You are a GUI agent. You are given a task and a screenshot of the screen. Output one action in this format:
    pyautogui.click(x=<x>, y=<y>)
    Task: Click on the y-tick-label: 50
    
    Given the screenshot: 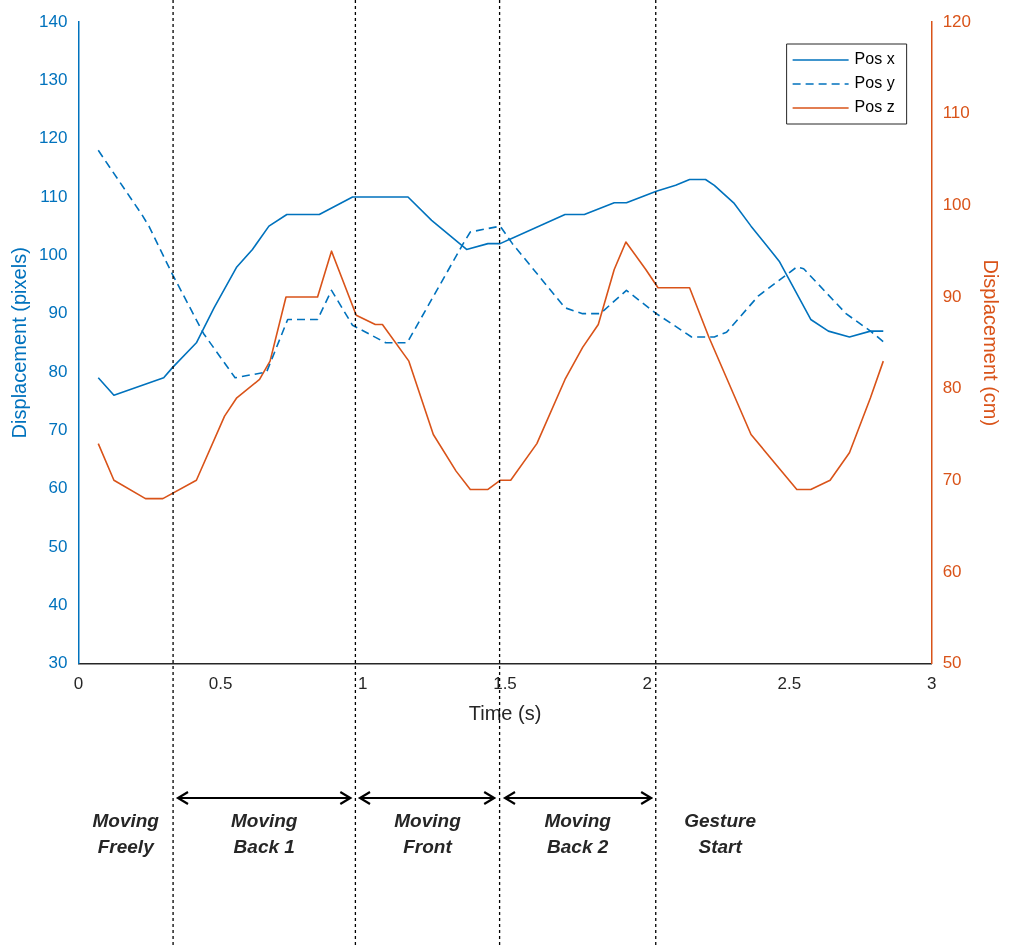 What is the action you would take?
    pyautogui.click(x=58, y=546)
    